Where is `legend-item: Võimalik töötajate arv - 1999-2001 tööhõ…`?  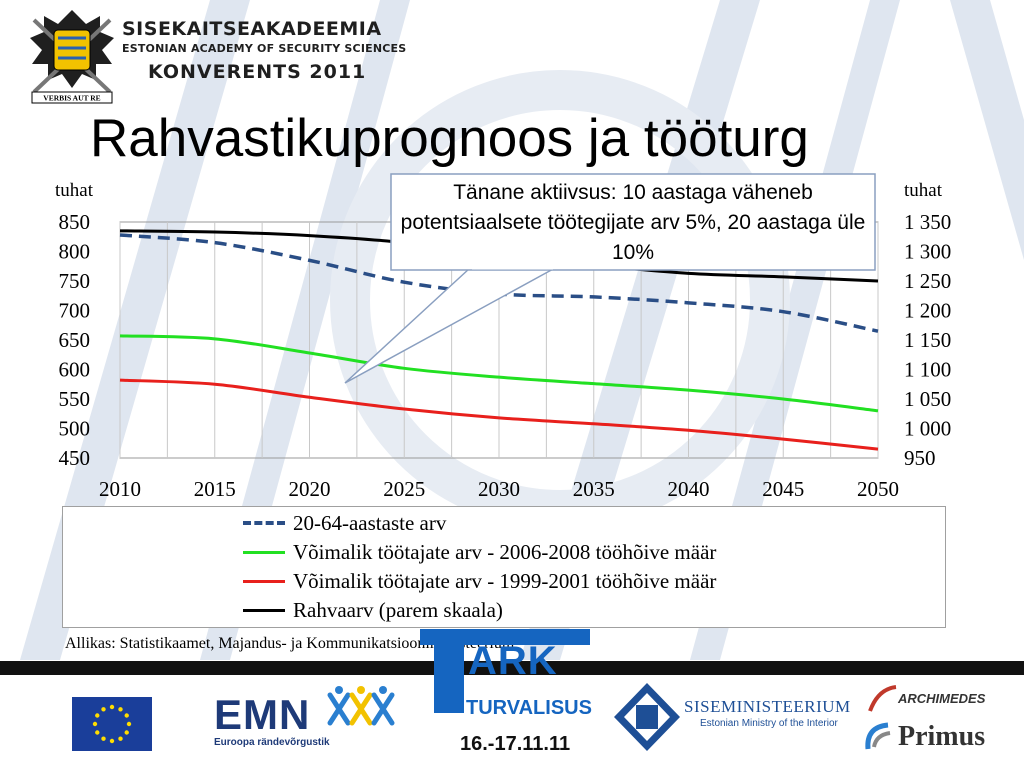
legend-item: Võimalik töötajate arv - 1999-2001 tööhõ… is located at coordinates (479, 581).